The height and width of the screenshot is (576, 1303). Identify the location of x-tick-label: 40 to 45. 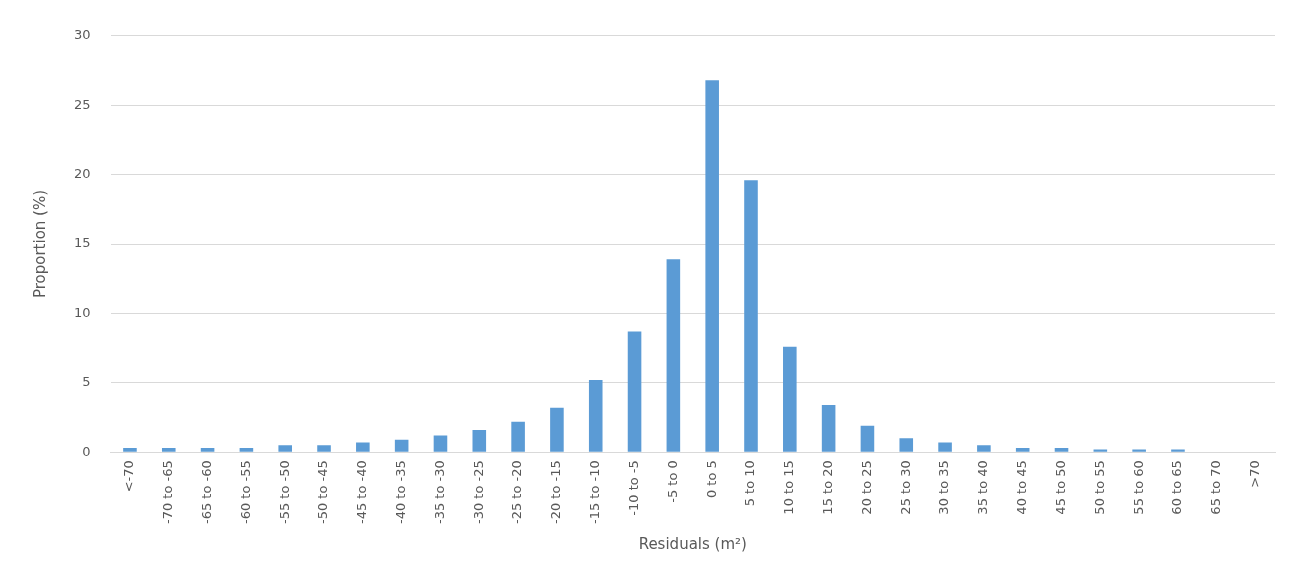
(1022, 487).